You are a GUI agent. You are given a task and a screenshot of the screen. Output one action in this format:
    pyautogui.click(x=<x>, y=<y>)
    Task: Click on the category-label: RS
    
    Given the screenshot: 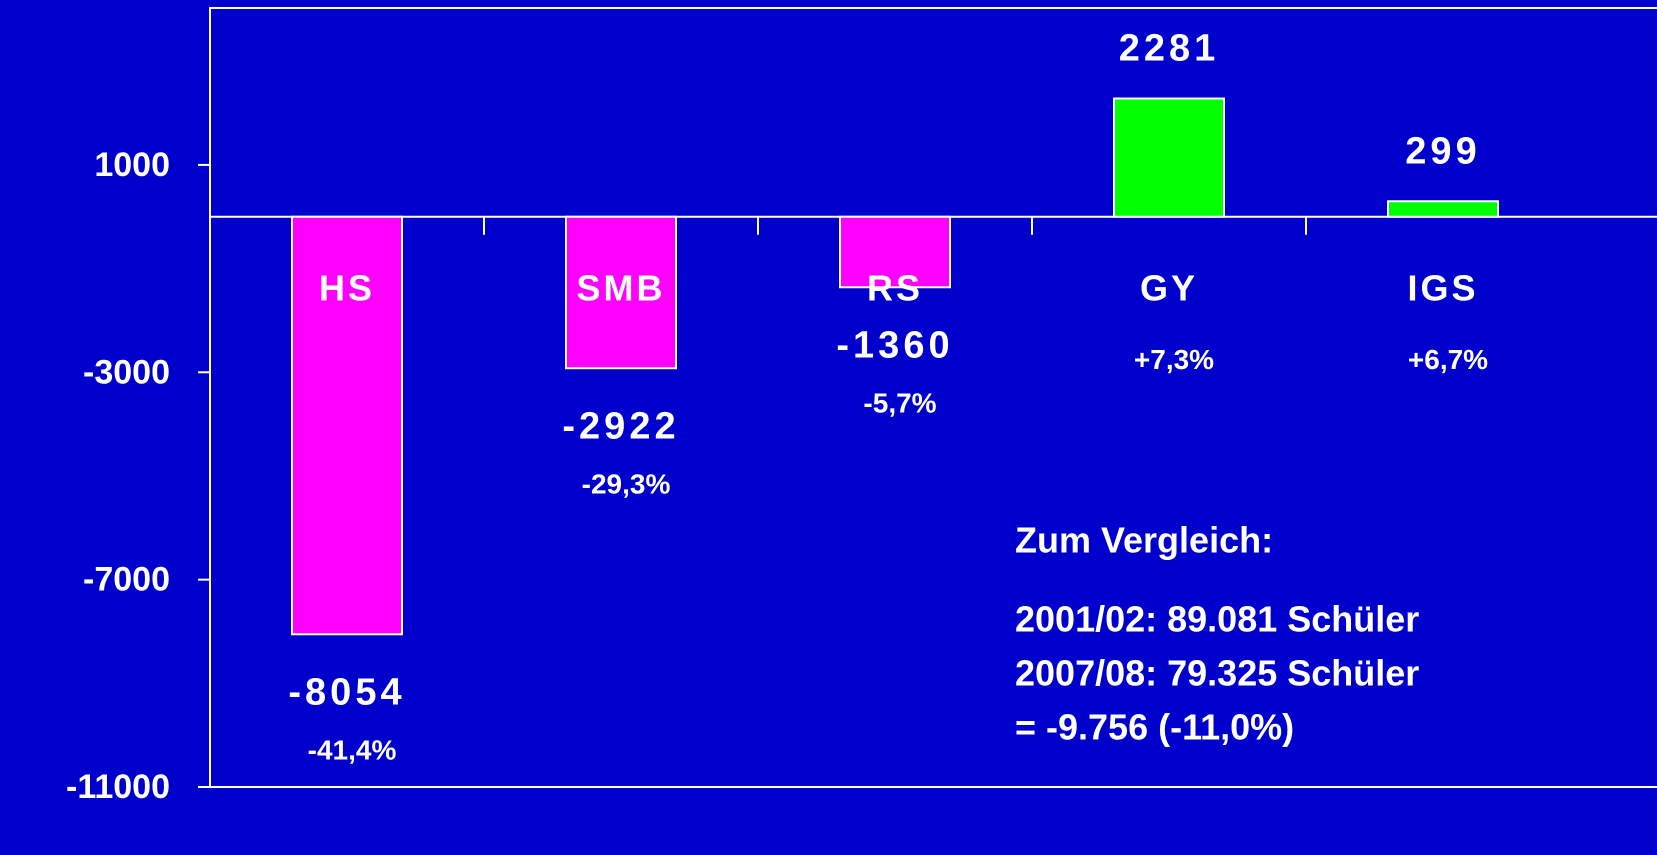 What is the action you would take?
    pyautogui.click(x=895, y=287)
    